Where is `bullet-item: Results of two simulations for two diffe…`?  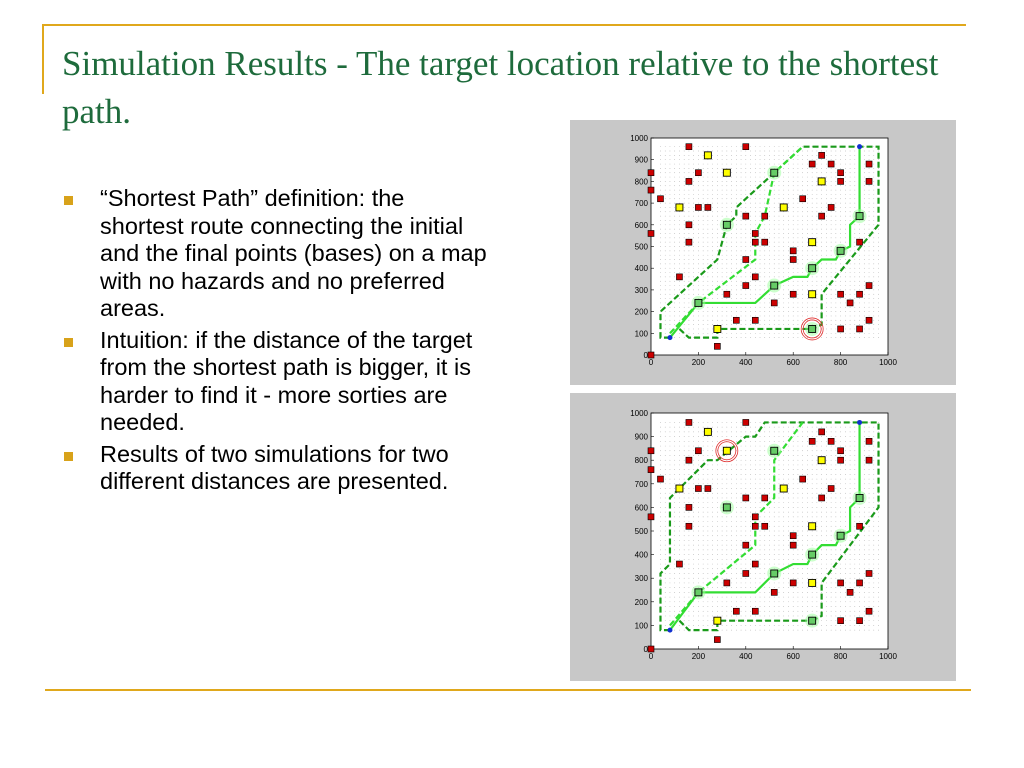 bullet-item: Results of two simulations for two diffe… is located at coordinates (275, 468).